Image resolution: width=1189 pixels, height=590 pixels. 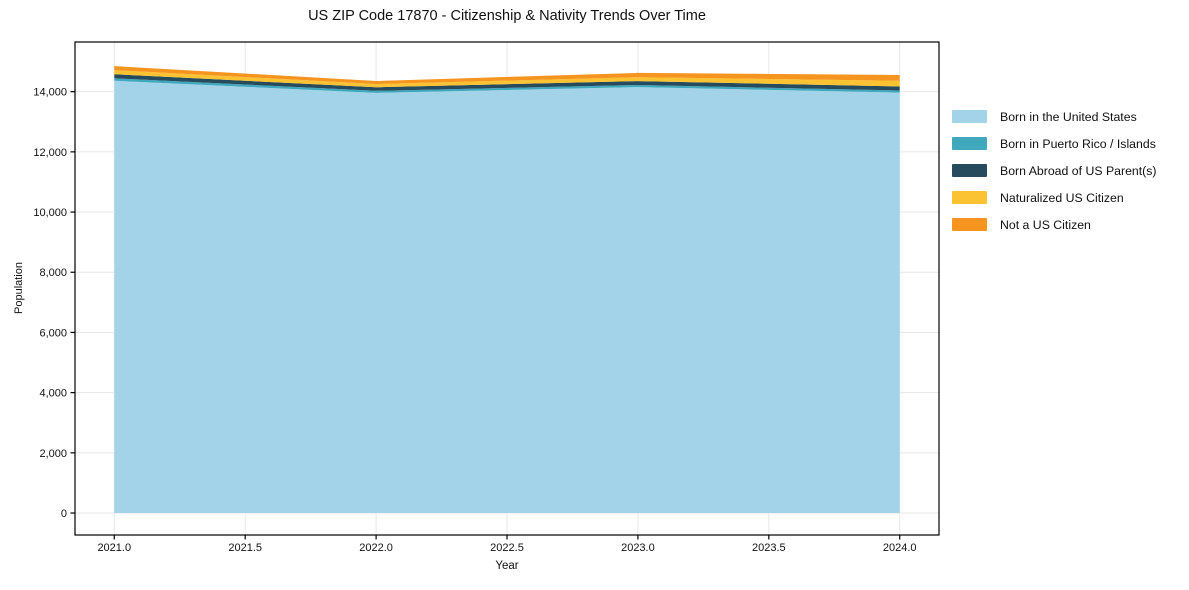 I want to click on y-tick-label: 0, so click(x=64, y=514).